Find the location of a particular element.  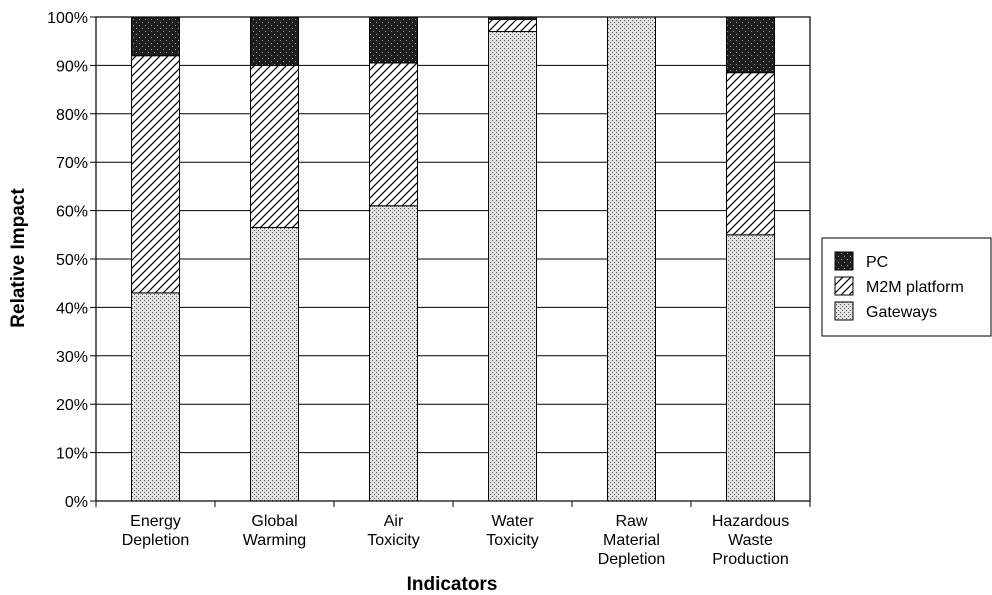

y-tick-labels: 0% 10% 20% 30% 40% 50% 60% 70% 80% 90% 100% is located at coordinates (67, 260).